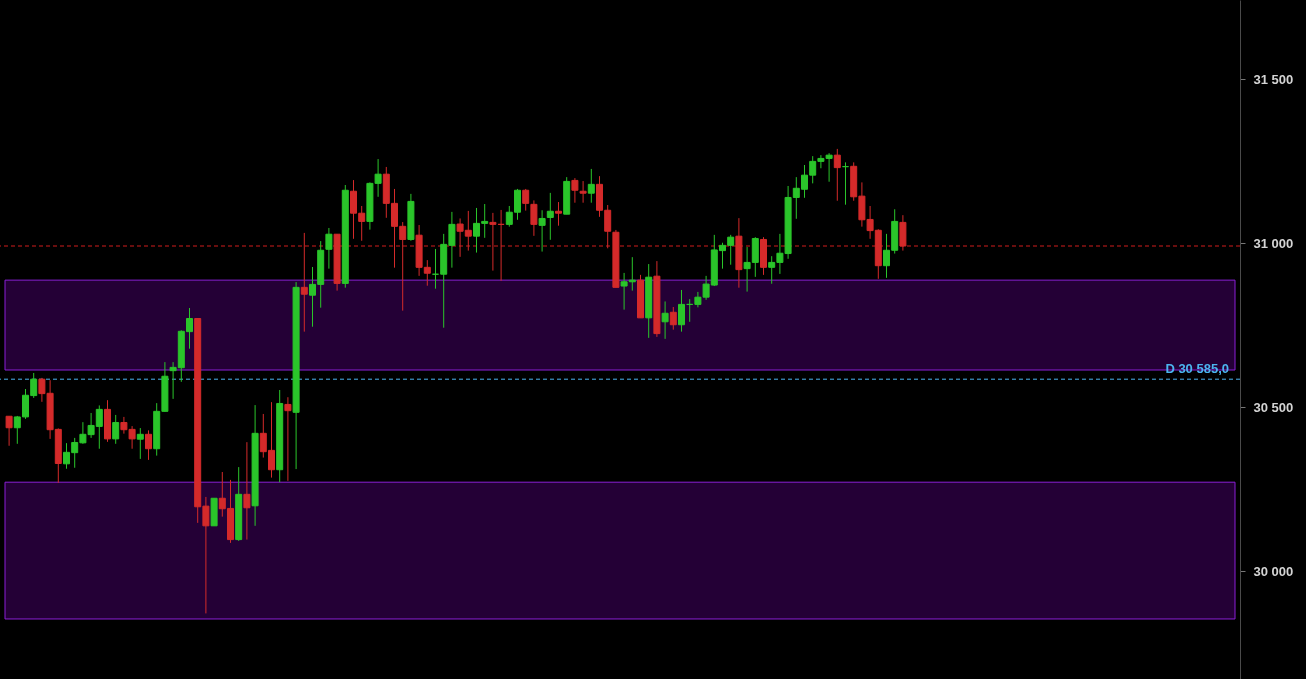  What do you see at coordinates (1273, 79) in the screenshot?
I see `y-tick-label: 31 500` at bounding box center [1273, 79].